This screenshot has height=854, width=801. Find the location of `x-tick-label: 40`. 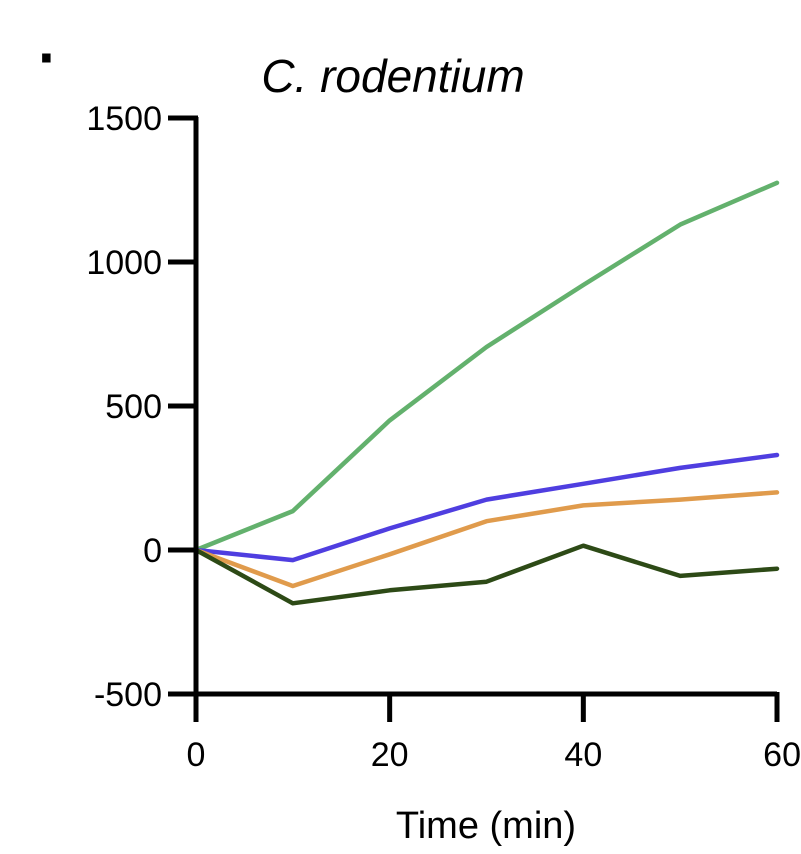

x-tick-label: 40 is located at coordinates (583, 755).